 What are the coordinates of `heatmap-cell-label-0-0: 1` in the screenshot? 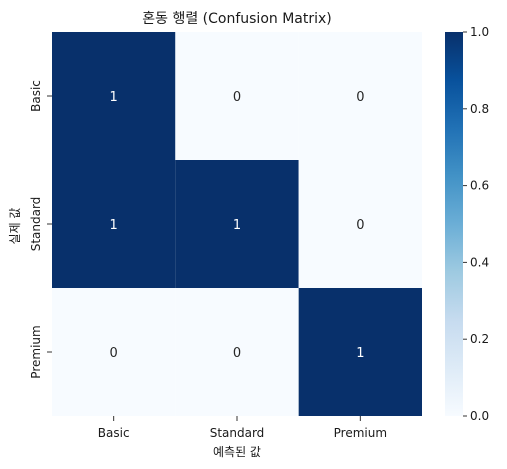 It's located at (114, 97).